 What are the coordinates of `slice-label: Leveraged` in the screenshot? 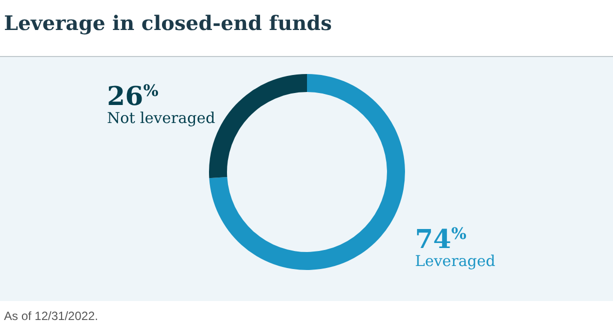 It's located at (455, 261).